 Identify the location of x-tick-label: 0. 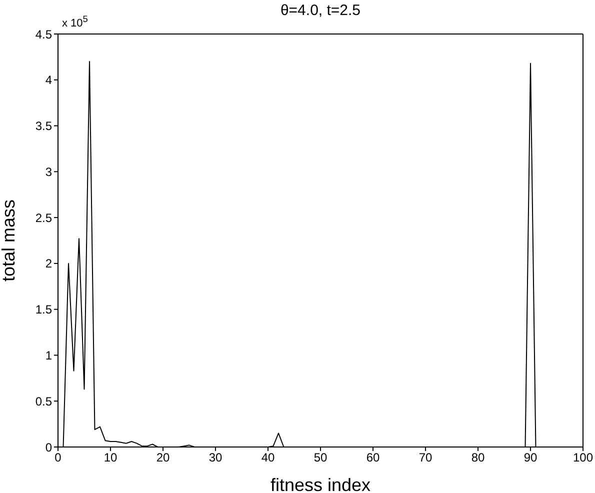
(58, 457).